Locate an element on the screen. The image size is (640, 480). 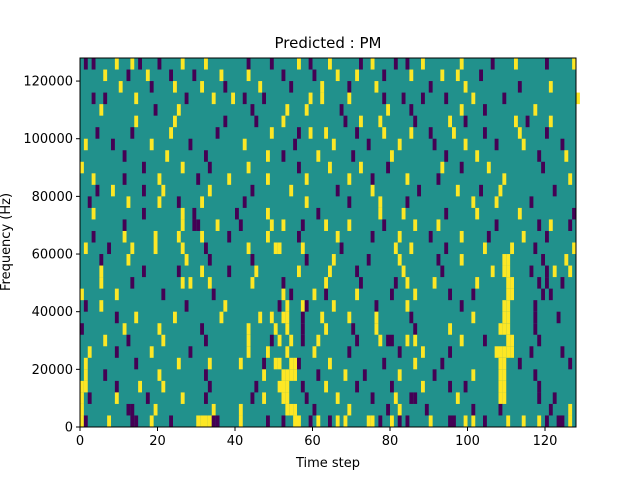
y-axis-ticks: 0 20000 40000 60000 80000 100000 120000 is located at coordinates (51, 255).